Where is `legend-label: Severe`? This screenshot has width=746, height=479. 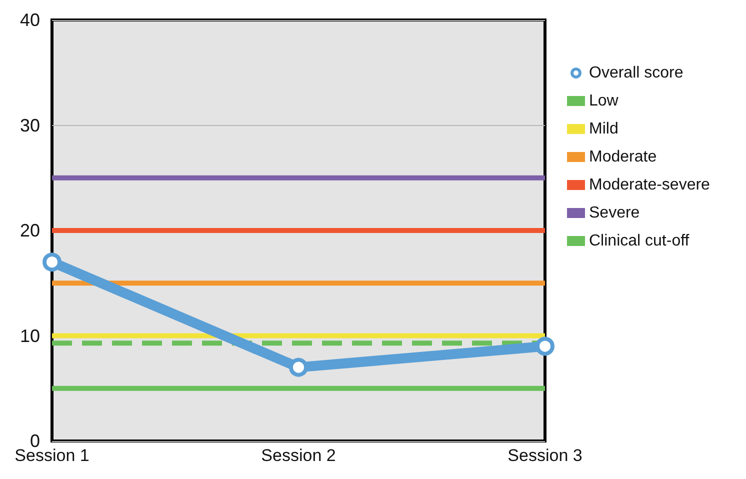 legend-label: Severe is located at coordinates (614, 213).